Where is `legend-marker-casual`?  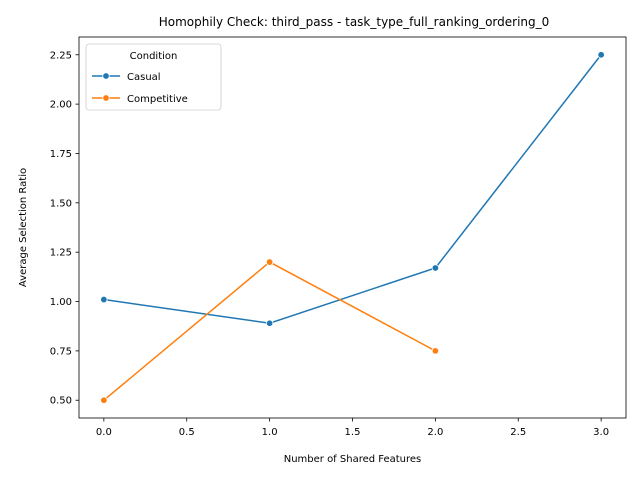
legend-marker-casual is located at coordinates (106, 76).